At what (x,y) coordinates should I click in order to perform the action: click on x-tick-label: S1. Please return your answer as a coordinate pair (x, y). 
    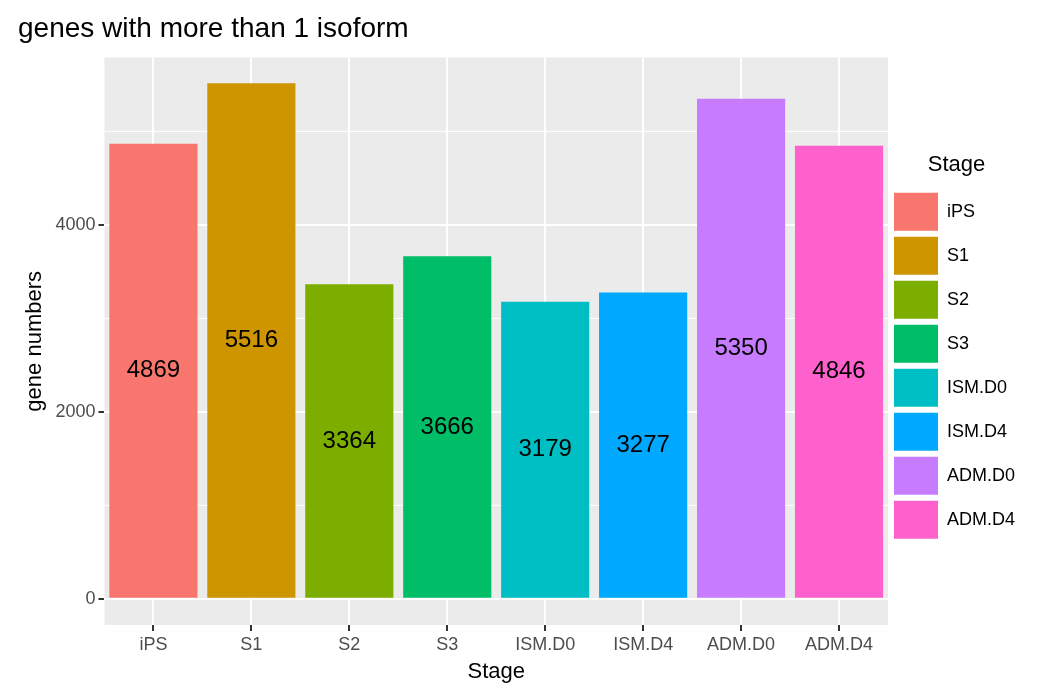
    Looking at the image, I should click on (251, 643).